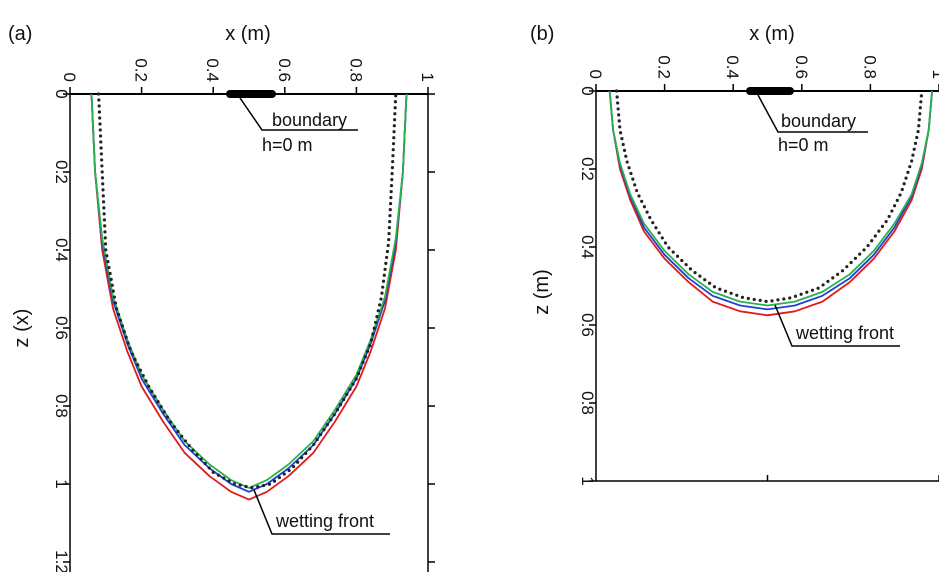  Describe the element at coordinates (762, 73) in the screenshot. I see `panel-b-x-ticks: 0 0.2 0.4 0.6 0.8 1` at that location.